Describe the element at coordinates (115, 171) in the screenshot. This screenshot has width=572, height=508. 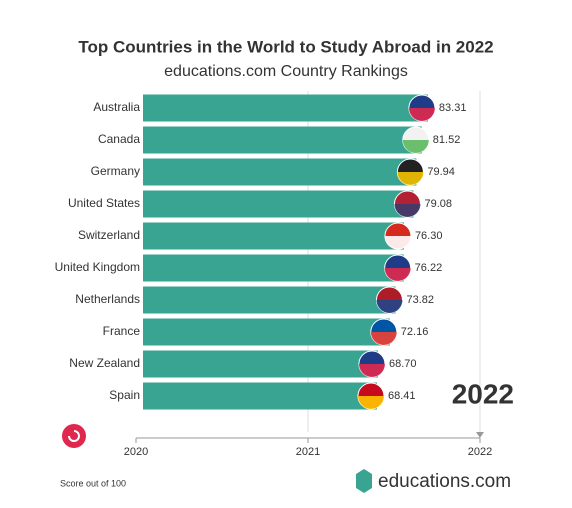
I see `y-tick-label: Germany` at that location.